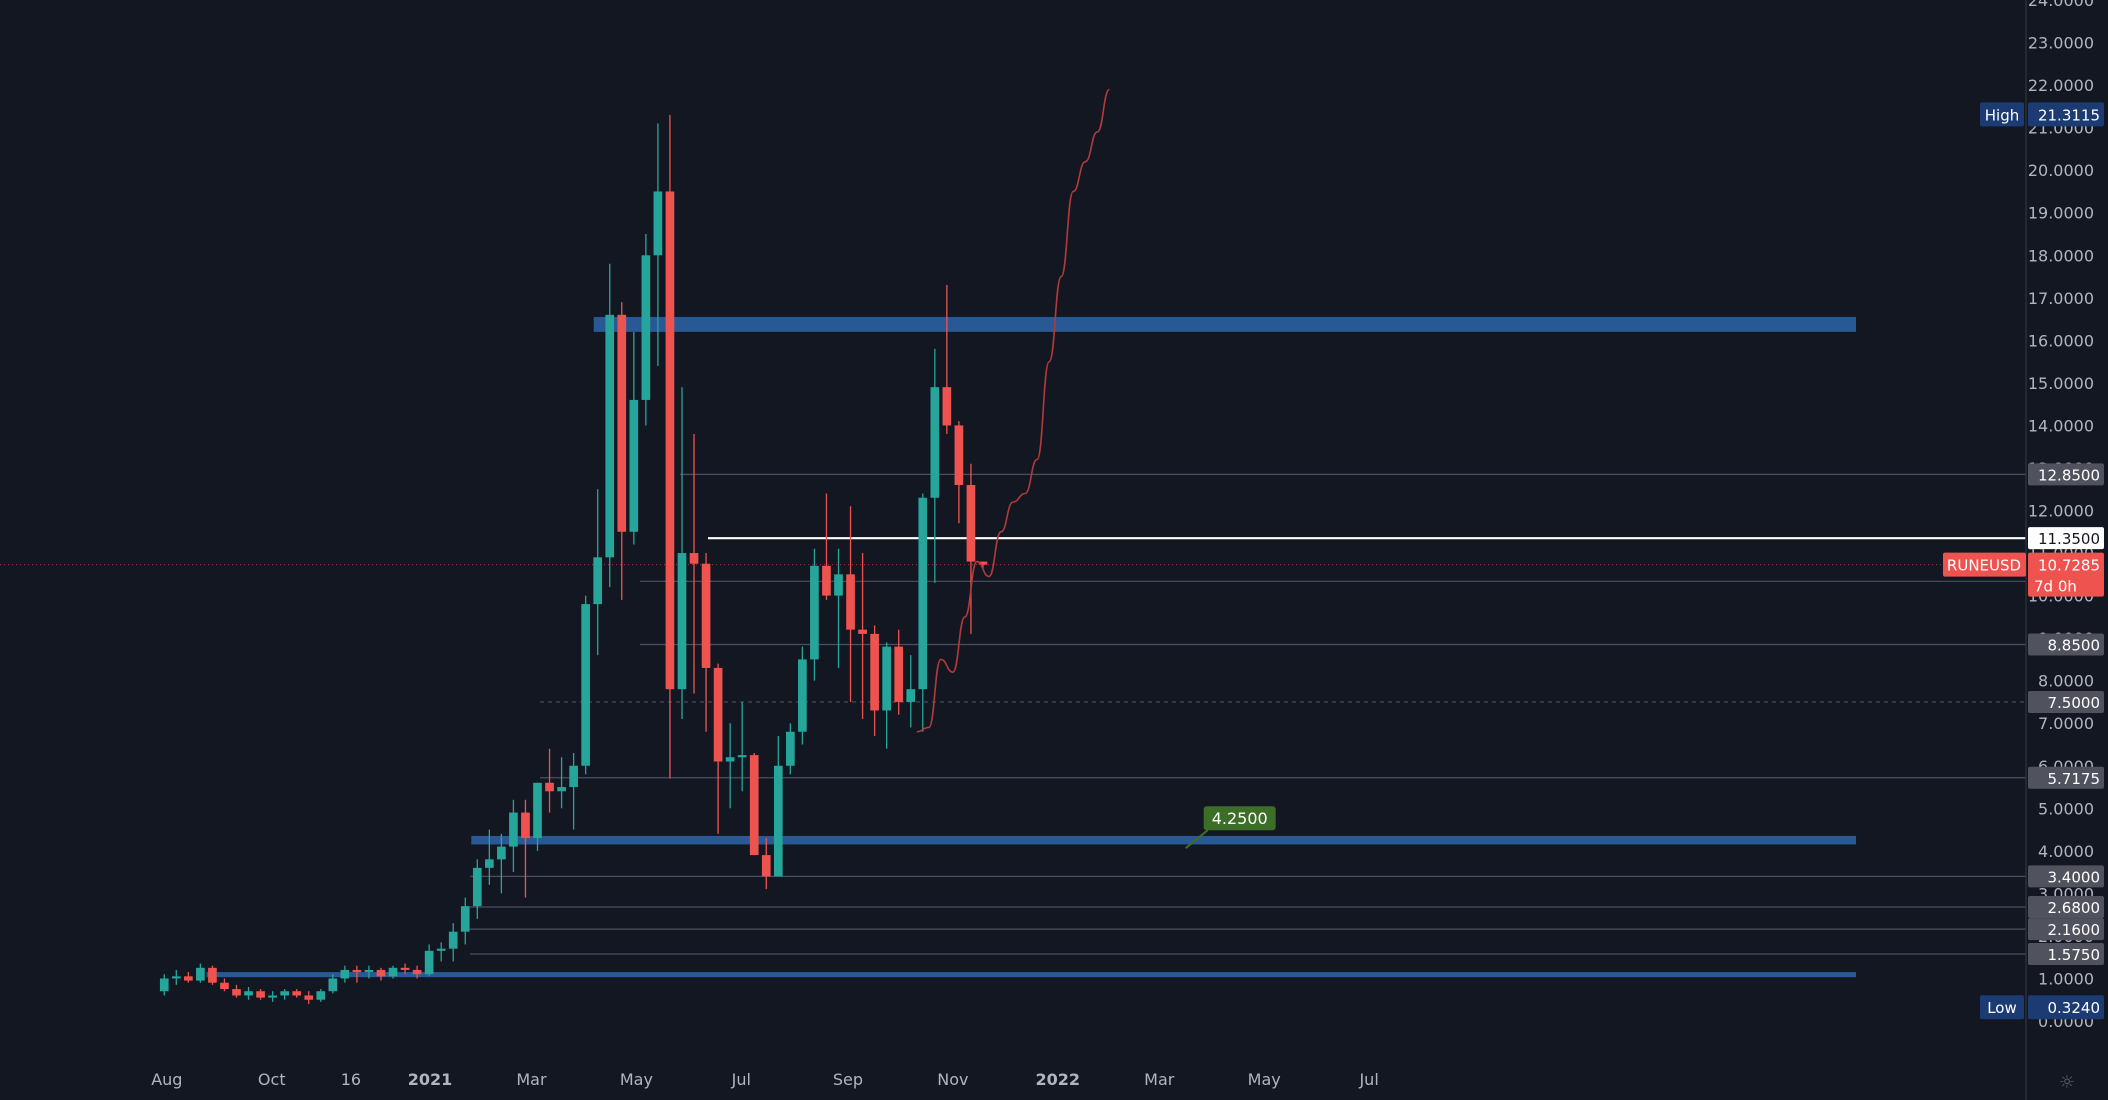 This screenshot has height=1100, width=2108. I want to click on time-axis: Aug Oct 16 2021 Mar May Jul Sep Nov 2022 Mar May Jul, so click(765, 1079).